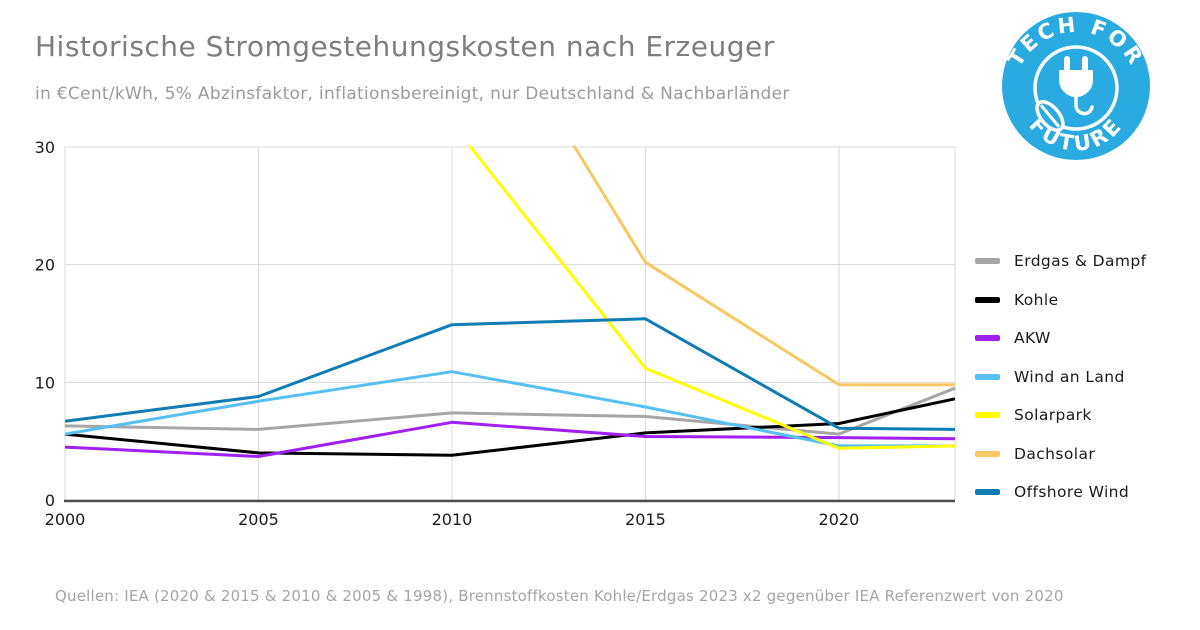  Describe the element at coordinates (1053, 415) in the screenshot. I see `legend-label: Solarpark` at that location.